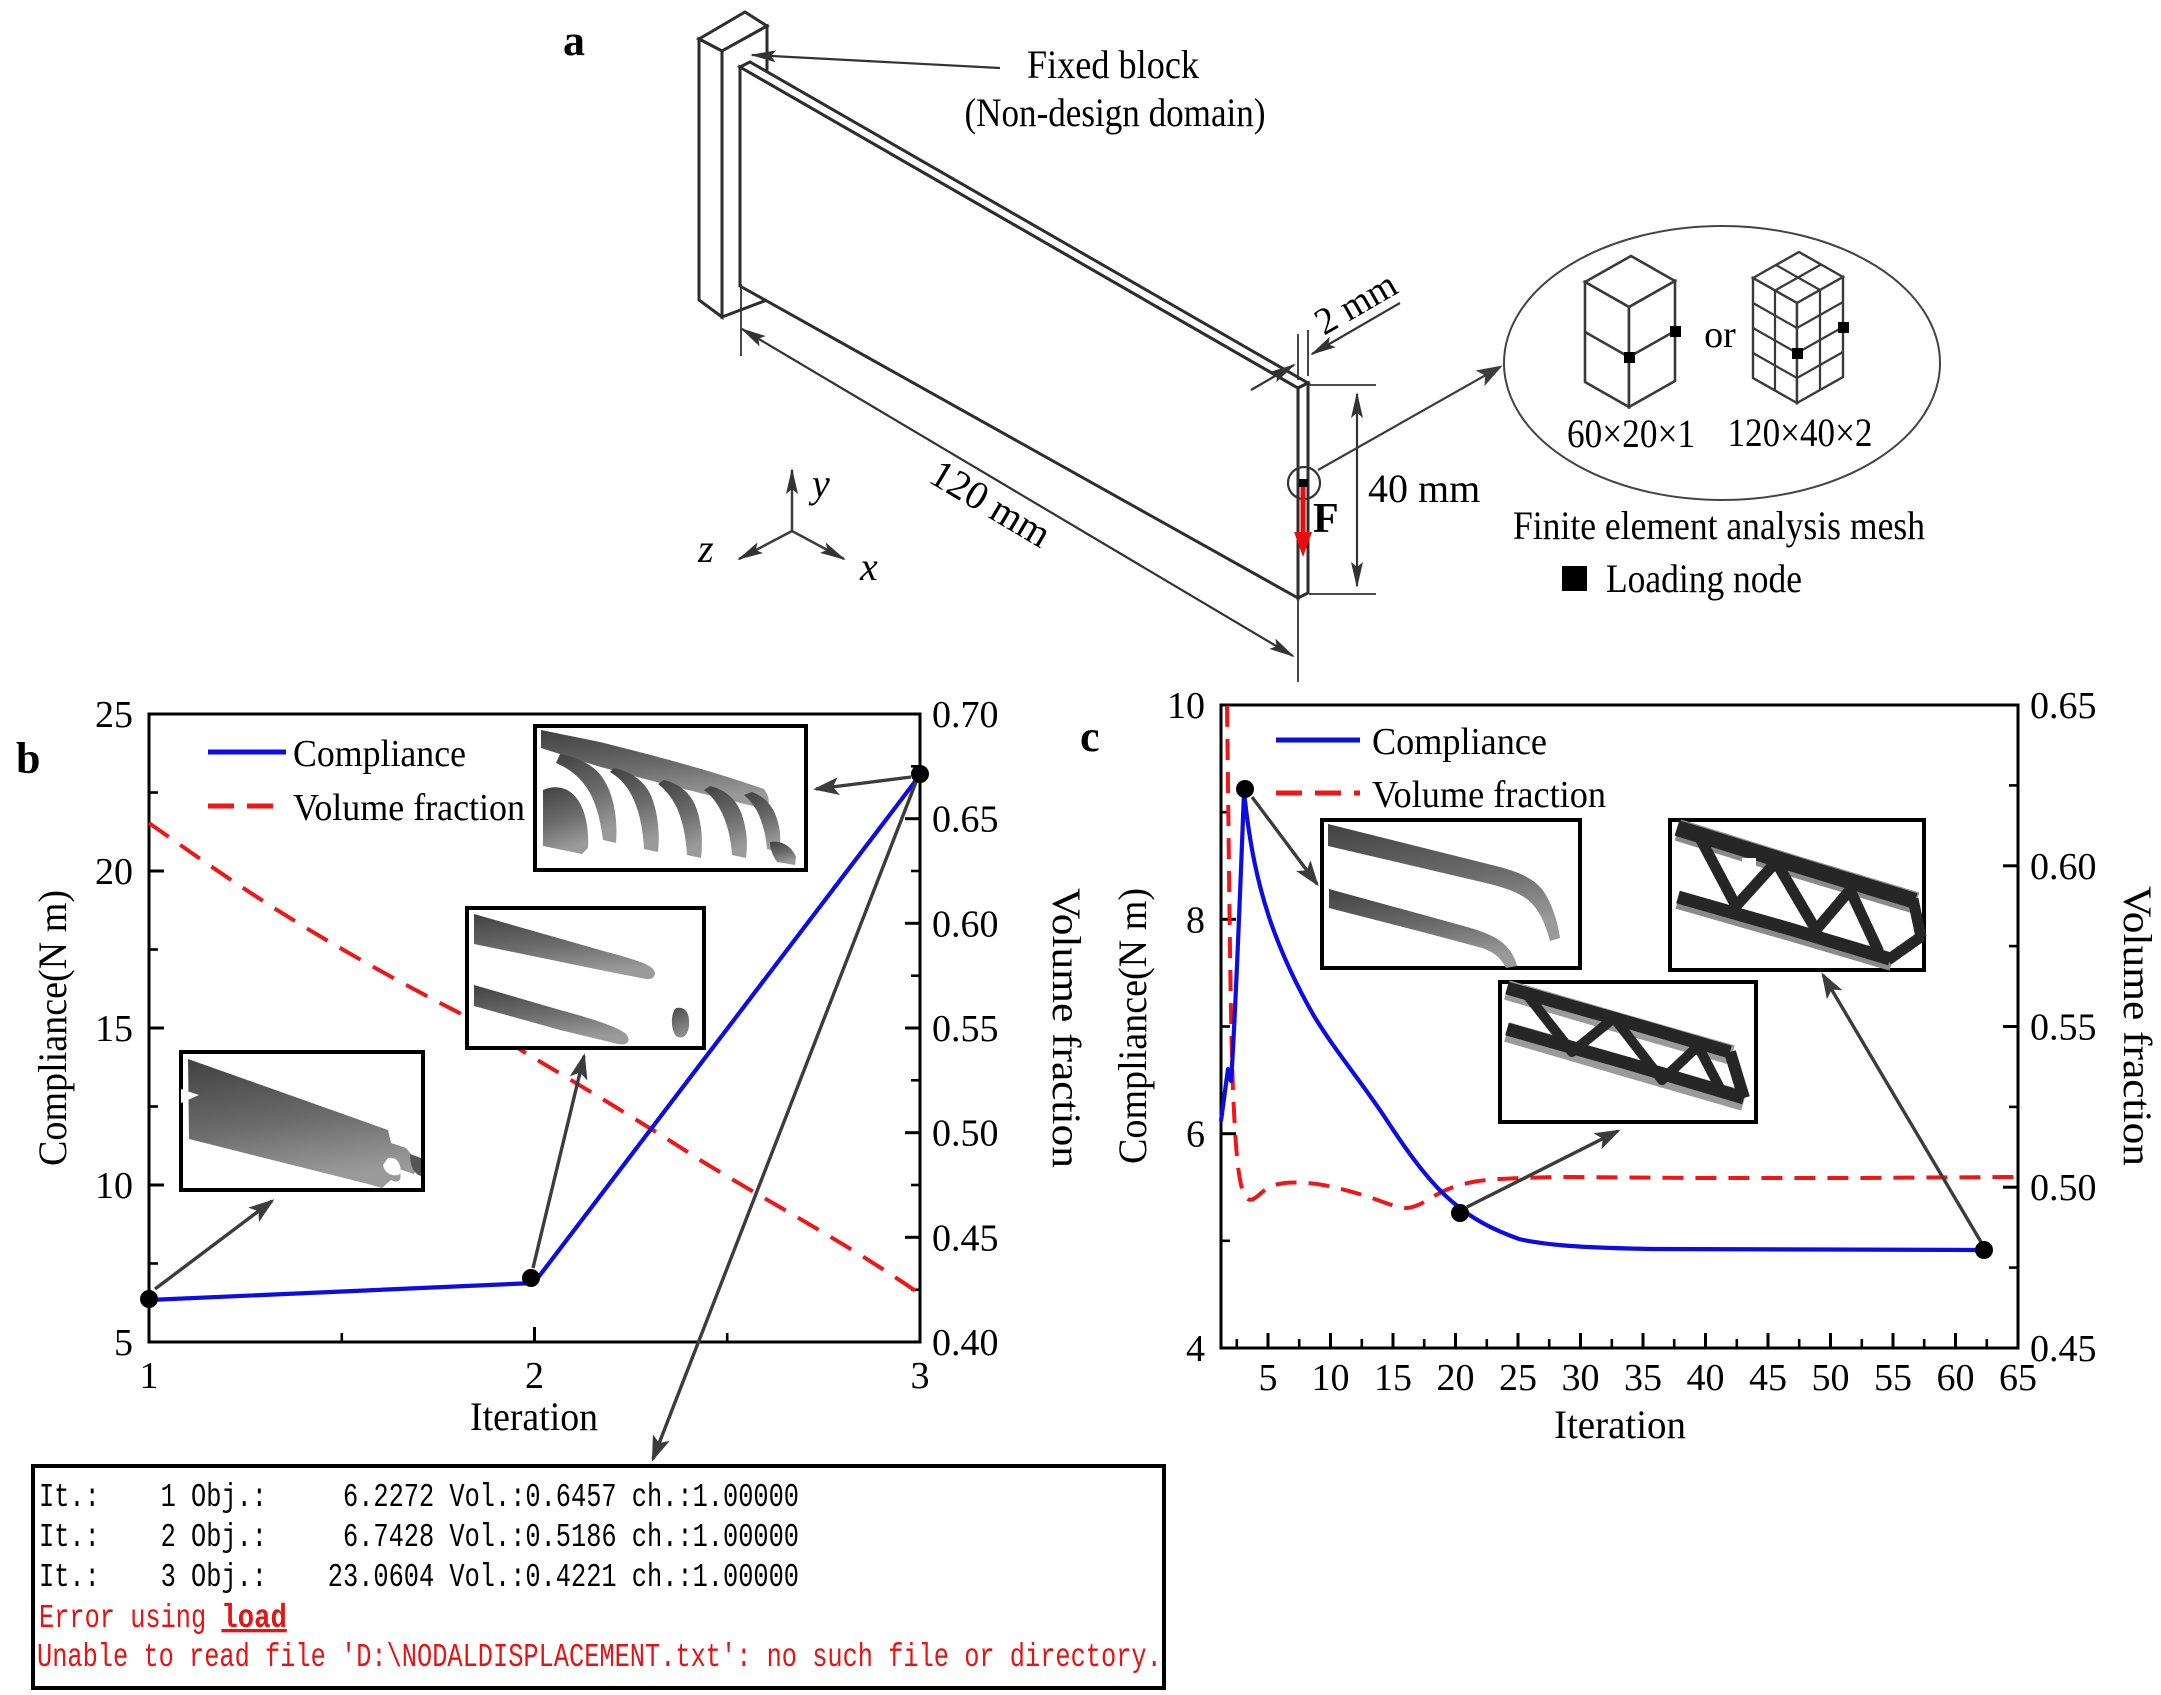 The width and height of the screenshot is (2161, 1695). Describe the element at coordinates (574, 40) in the screenshot. I see `svg-text: a` at that location.